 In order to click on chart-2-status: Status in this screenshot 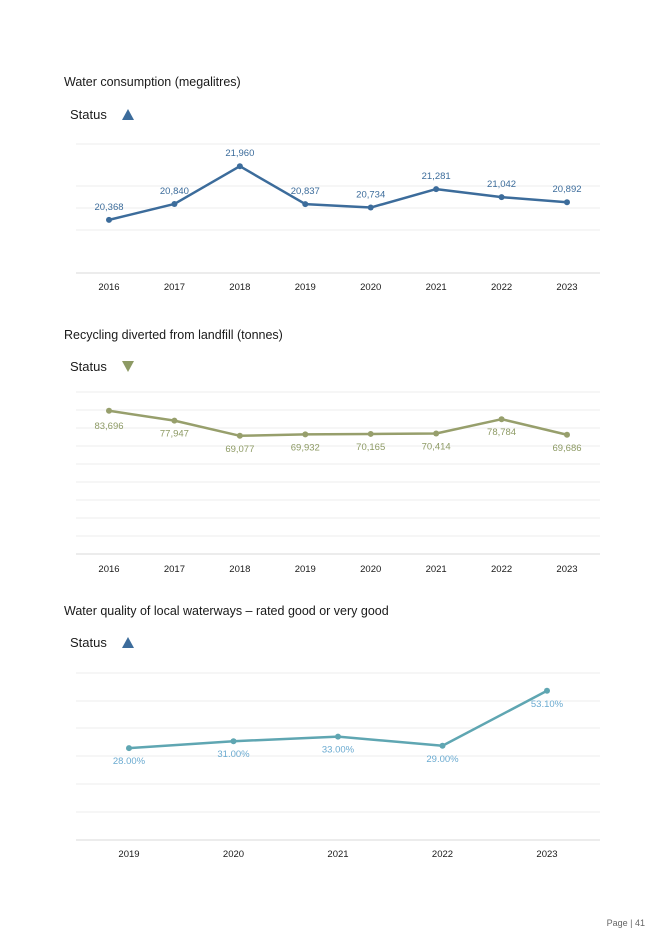, I will do `click(102, 366)`.